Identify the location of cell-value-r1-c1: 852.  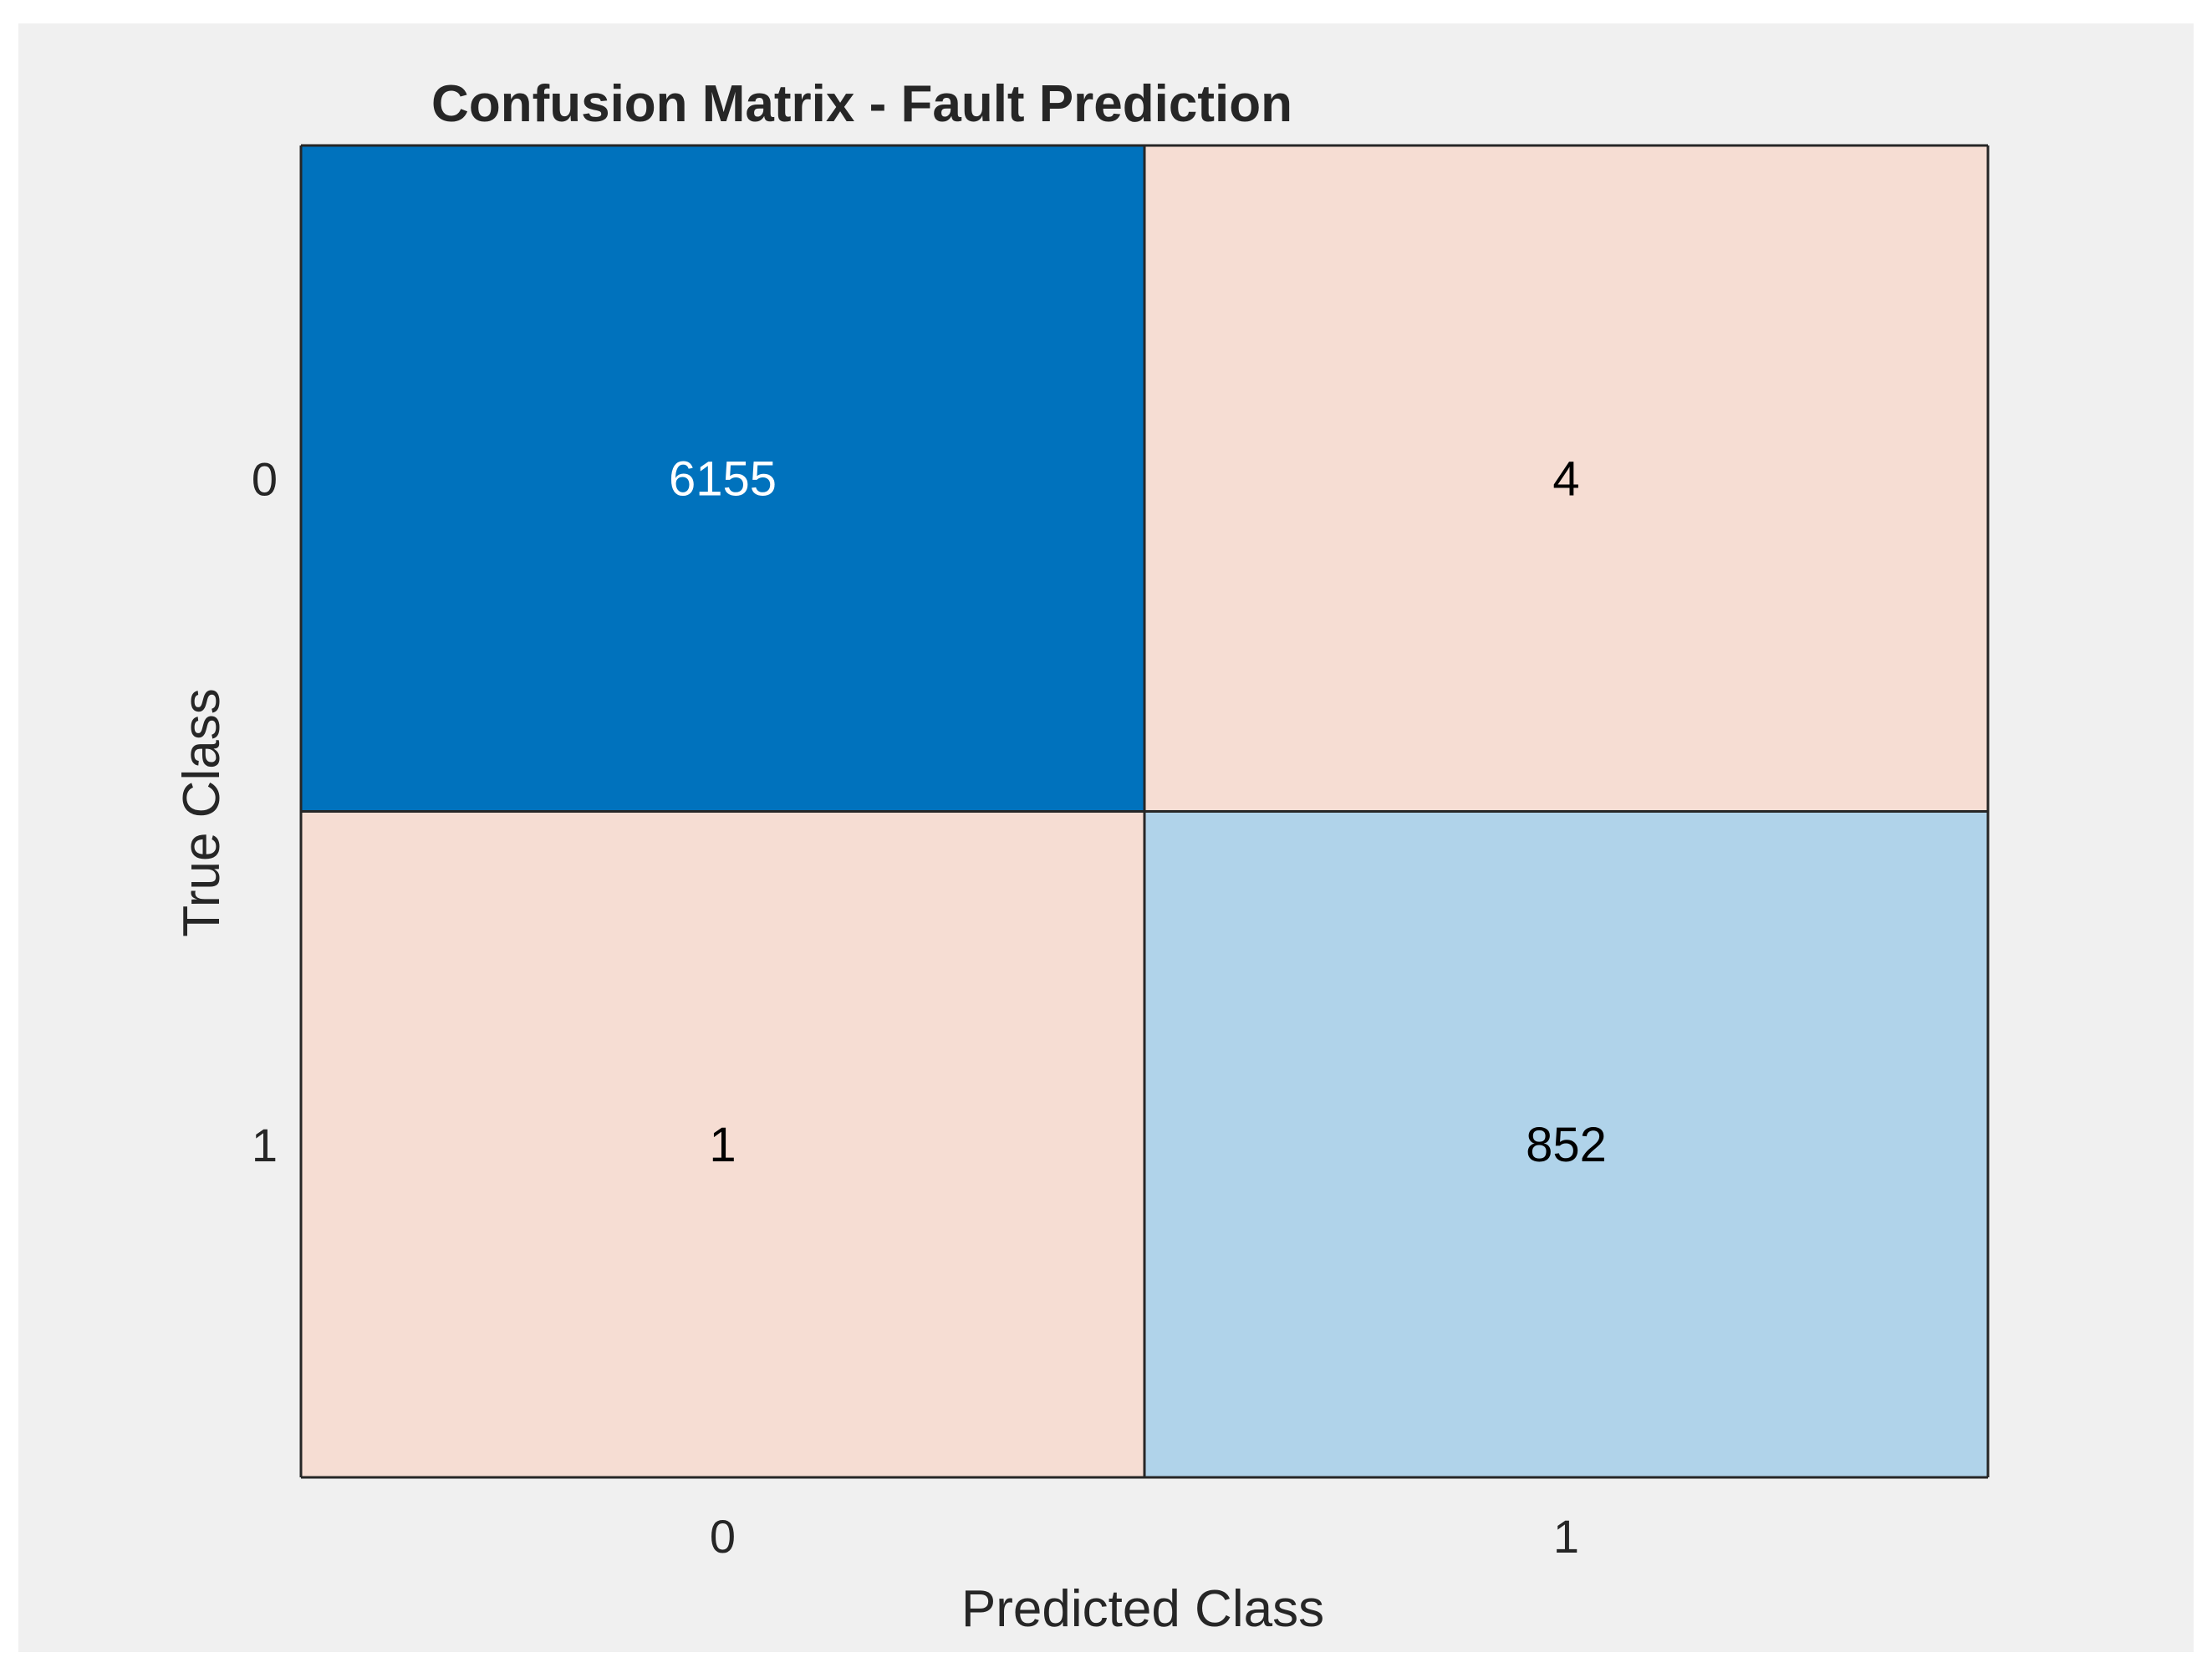
(1566, 1145).